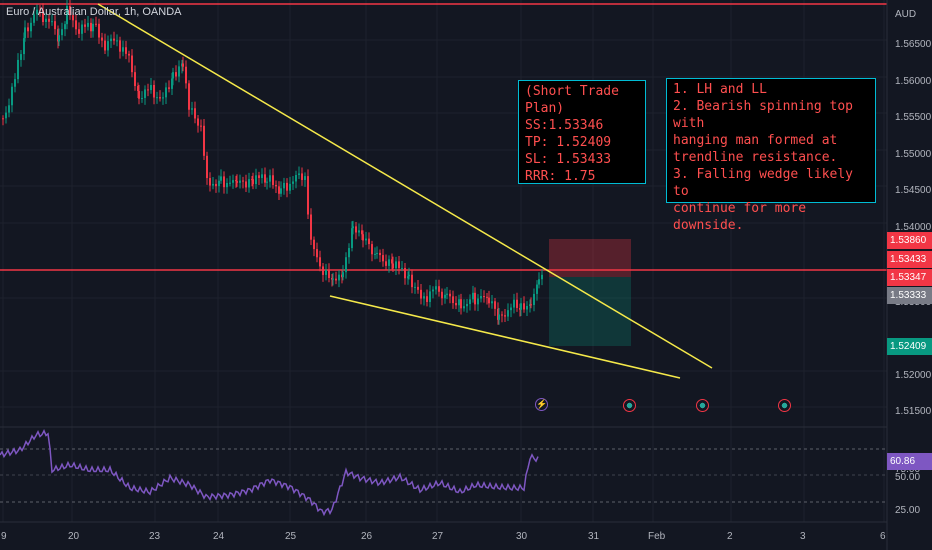 The height and width of the screenshot is (550, 932). What do you see at coordinates (908, 477) in the screenshot?
I see `rsi-axis-label: 50.00` at bounding box center [908, 477].